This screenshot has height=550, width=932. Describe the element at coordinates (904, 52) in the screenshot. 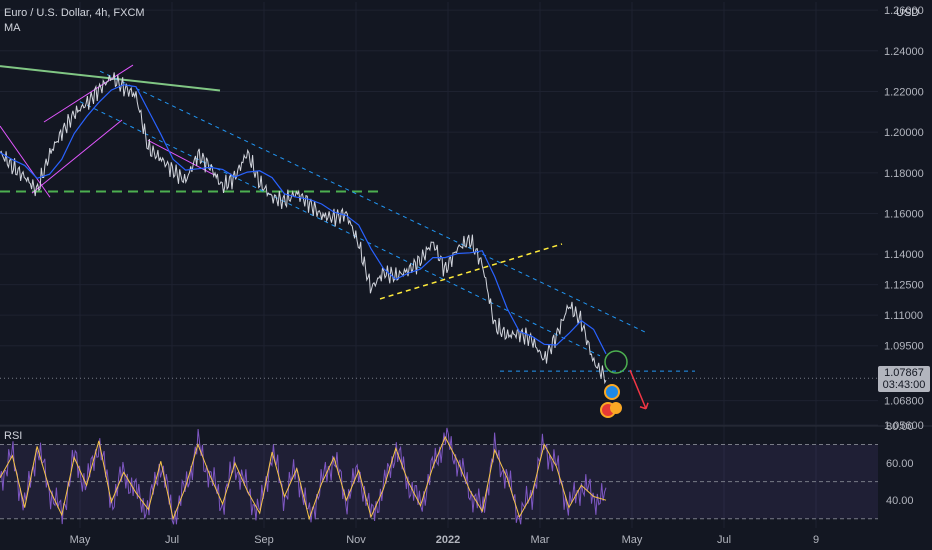

I see `price-tick-label: 1.24000` at that location.